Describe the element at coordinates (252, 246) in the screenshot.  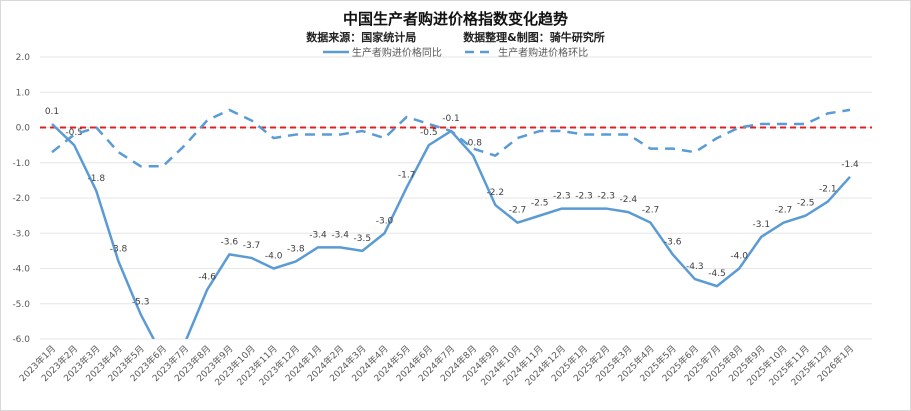
I see `data-label: -3.7` at that location.